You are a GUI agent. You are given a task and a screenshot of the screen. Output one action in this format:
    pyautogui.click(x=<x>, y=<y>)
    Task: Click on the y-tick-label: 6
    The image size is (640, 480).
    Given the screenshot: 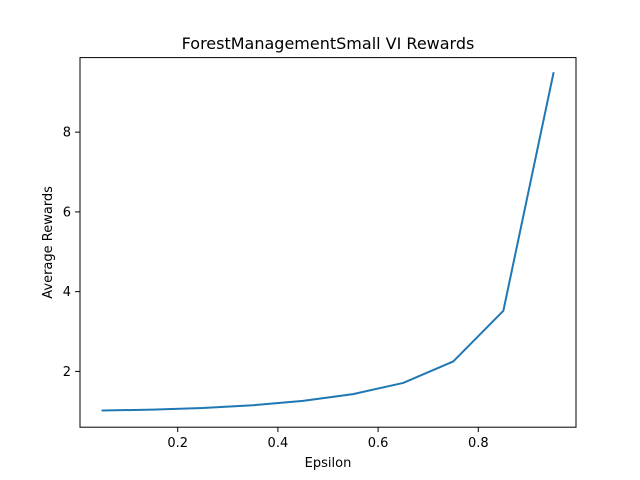 What is the action you would take?
    pyautogui.click(x=67, y=212)
    